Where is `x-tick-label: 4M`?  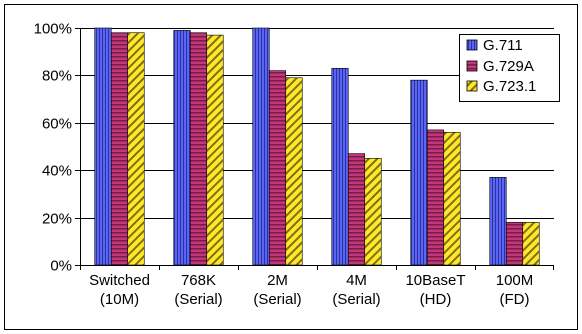 x-tick-label: 4M is located at coordinates (356, 280).